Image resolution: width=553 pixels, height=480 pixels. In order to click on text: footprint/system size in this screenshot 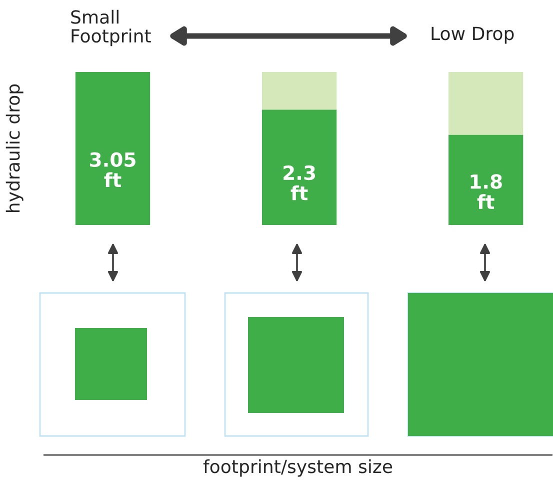, I will do `click(297, 468)`.